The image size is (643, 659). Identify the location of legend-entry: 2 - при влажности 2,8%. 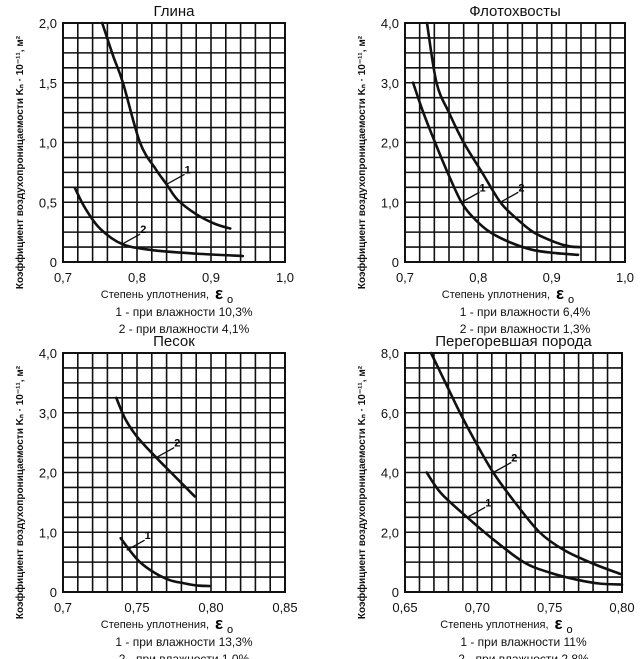
(523, 655).